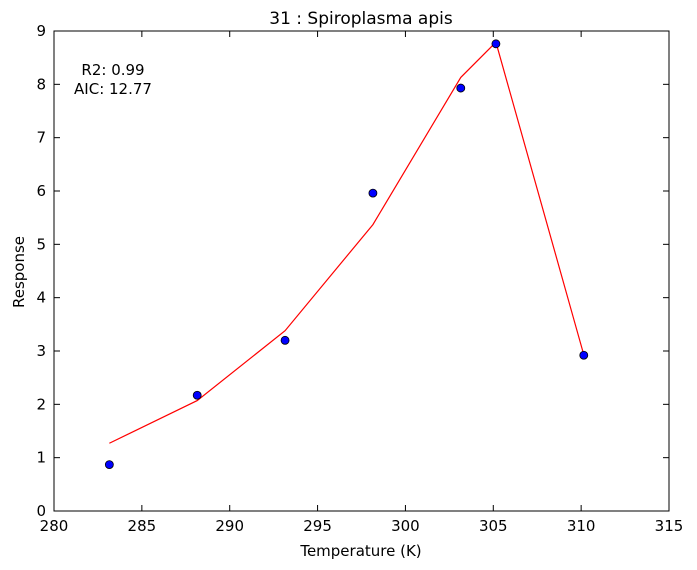 This screenshot has width=697, height=570. I want to click on y-tick-label: 0, so click(41, 511).